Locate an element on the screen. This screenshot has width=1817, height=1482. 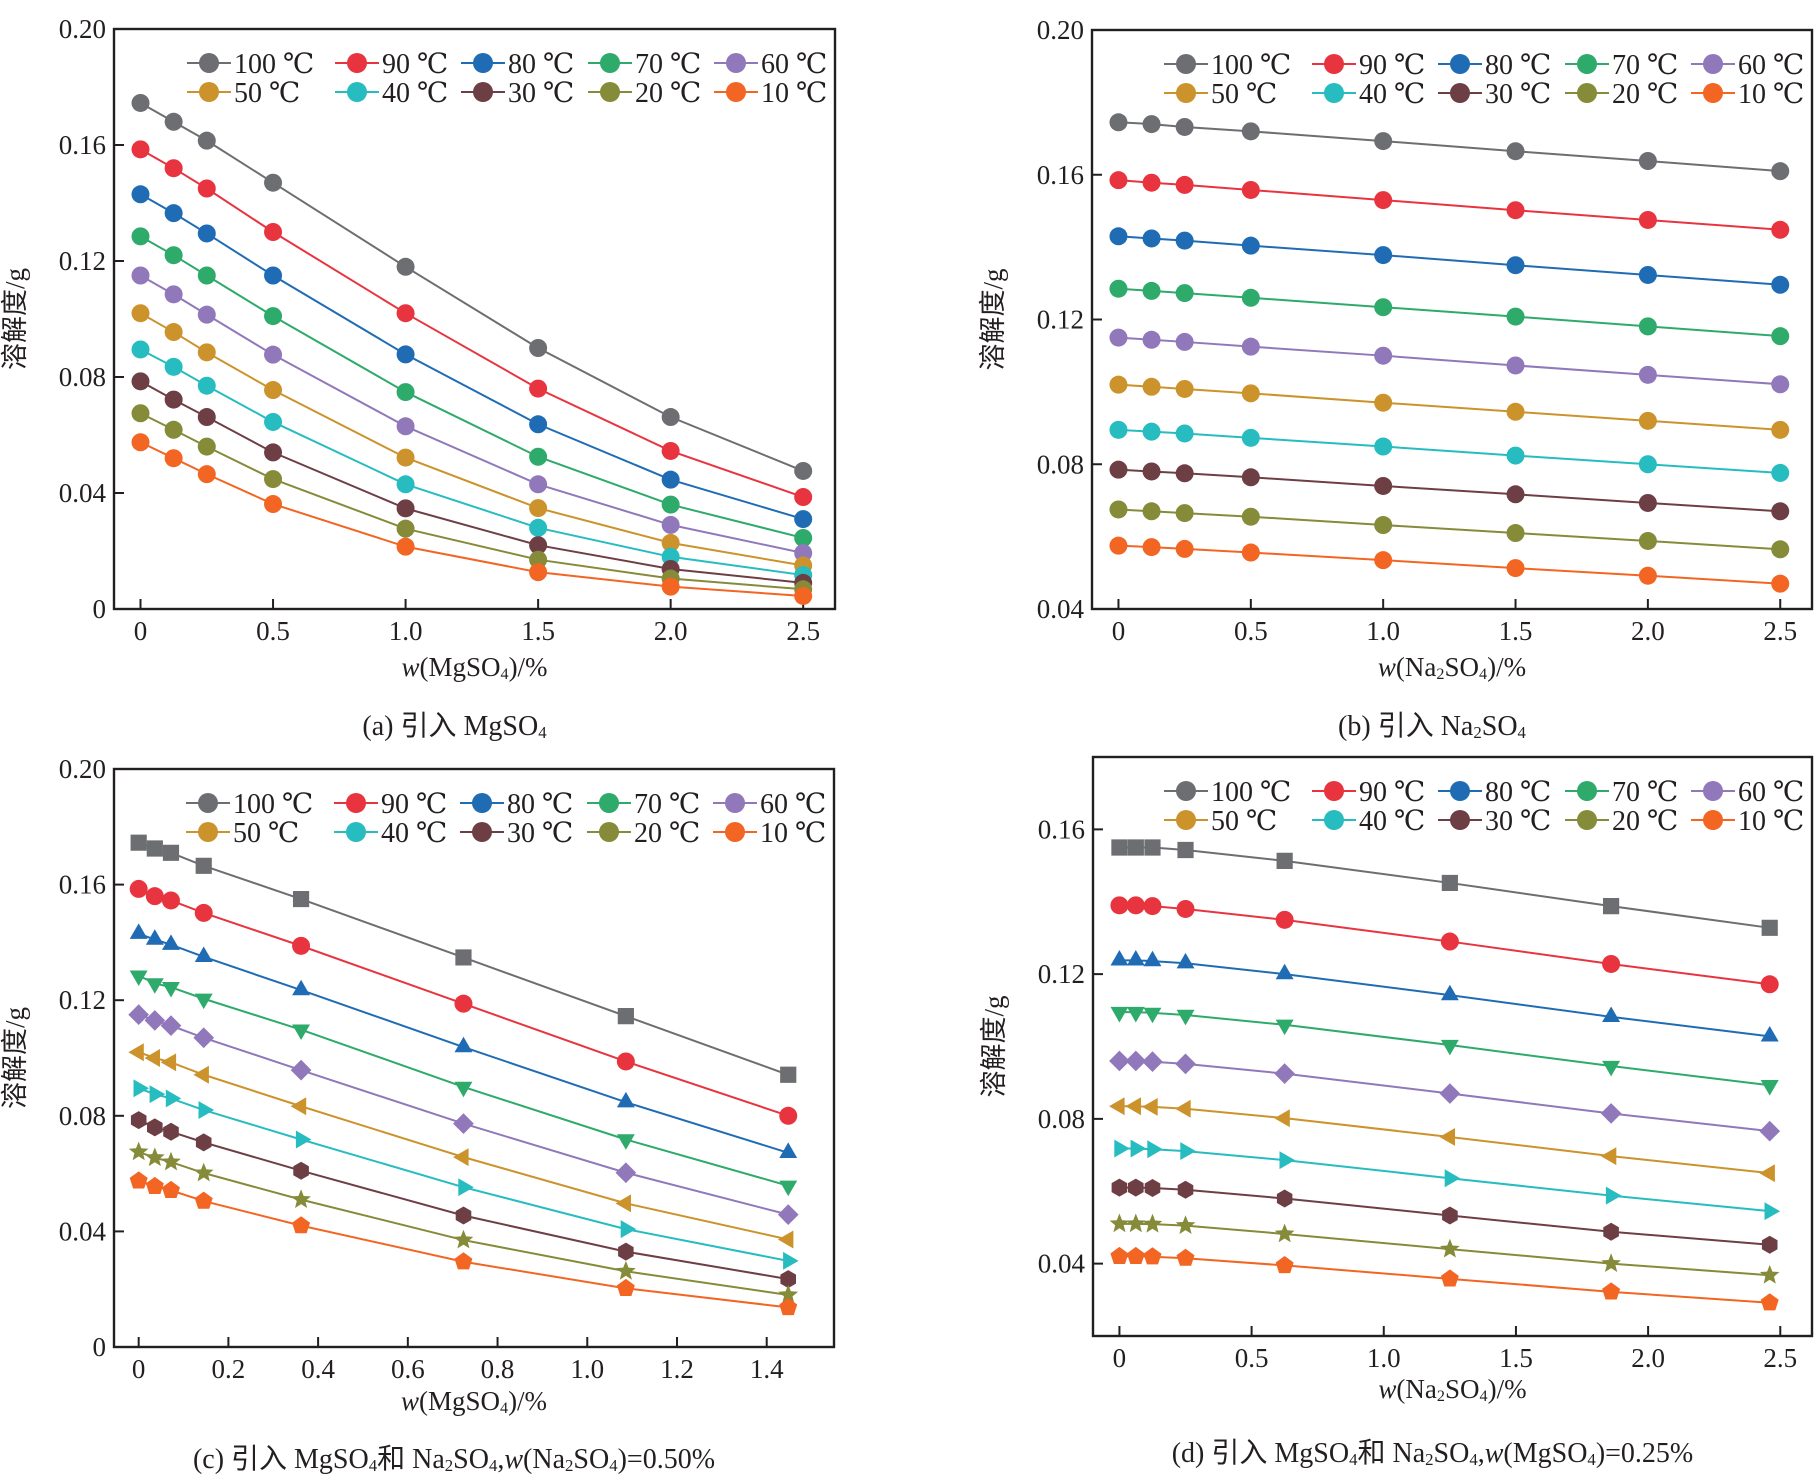
legend-item: 60 ℃ is located at coordinates (769, 804).